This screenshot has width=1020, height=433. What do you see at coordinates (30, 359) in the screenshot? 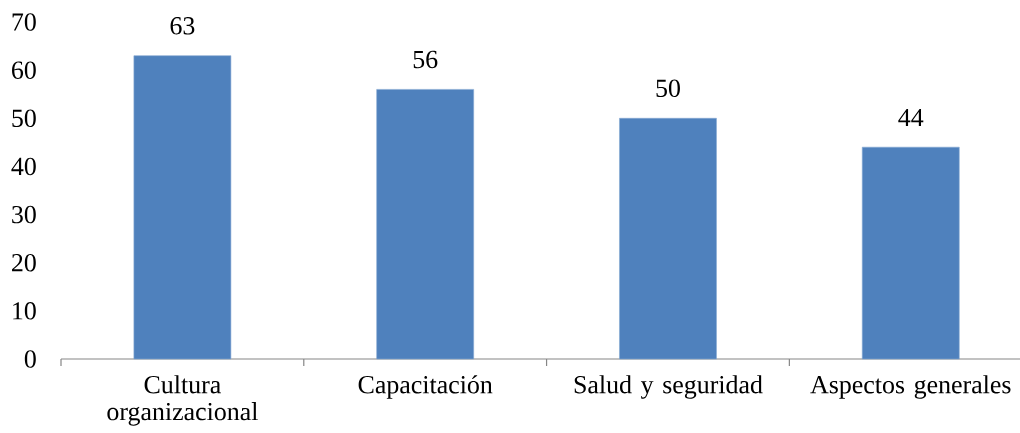
I see `y-tick-label: 0` at bounding box center [30, 359].